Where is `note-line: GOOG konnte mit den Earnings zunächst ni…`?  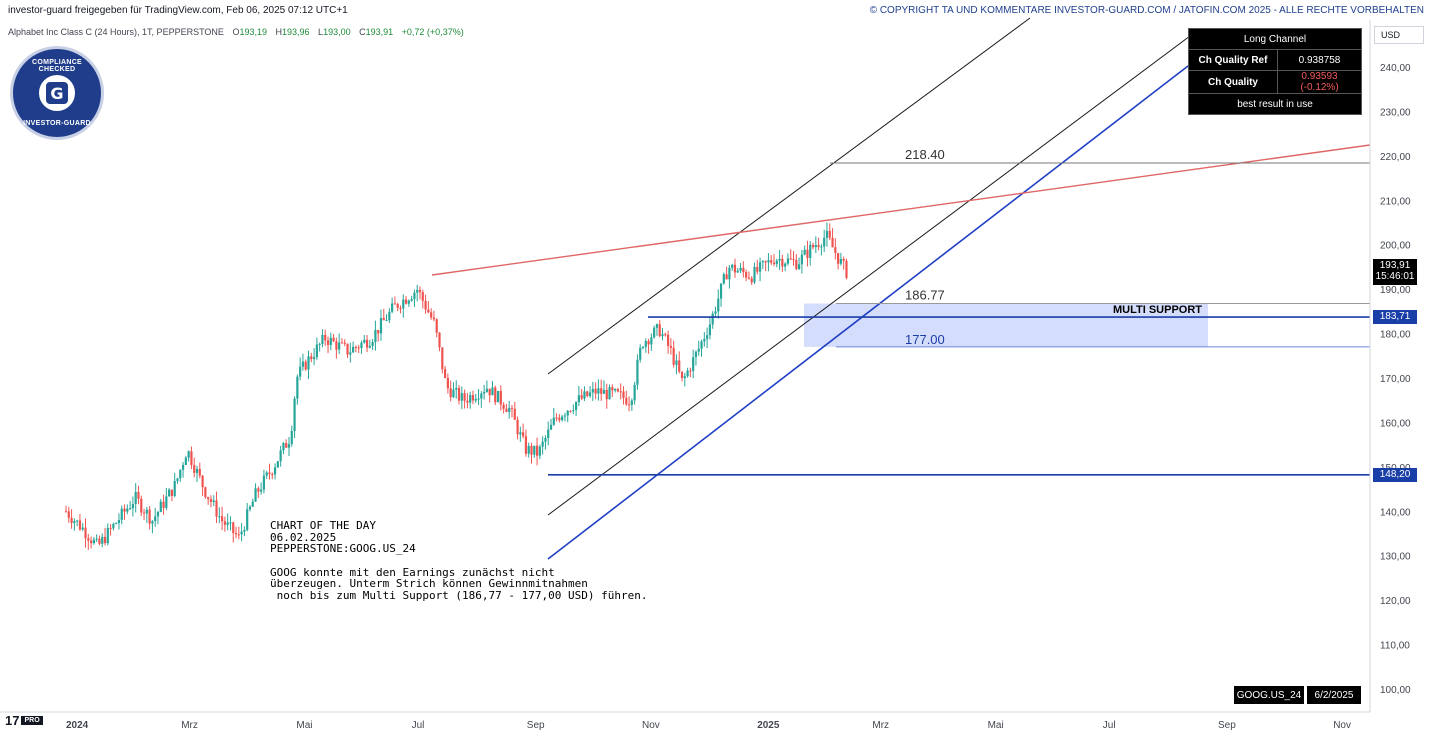 note-line: GOOG konnte mit den Earnings zunächst ni… is located at coordinates (412, 572).